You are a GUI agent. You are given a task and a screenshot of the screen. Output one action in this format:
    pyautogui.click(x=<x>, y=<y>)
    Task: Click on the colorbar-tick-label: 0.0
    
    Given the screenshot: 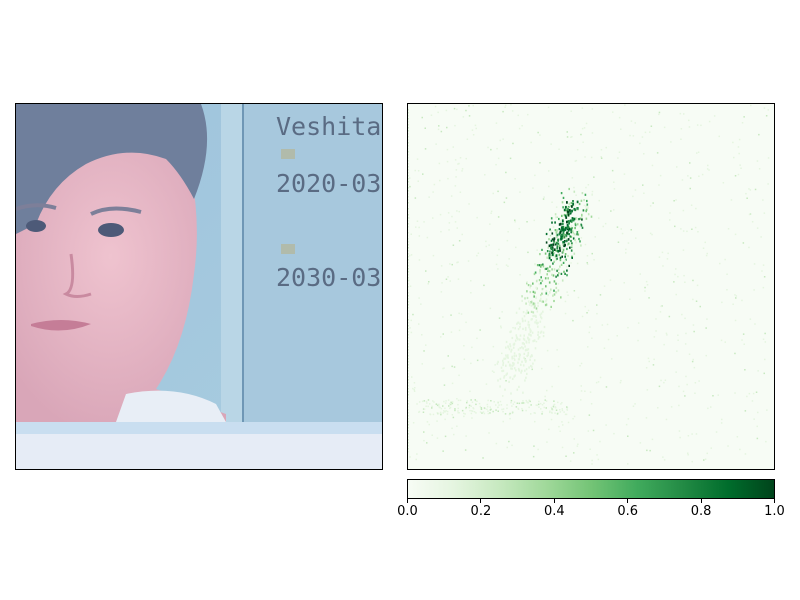 What is the action you would take?
    pyautogui.click(x=407, y=511)
    